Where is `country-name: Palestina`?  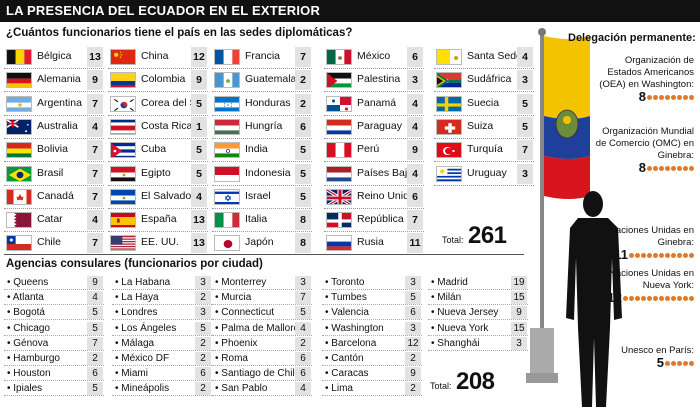
country-name: Palestina is located at coordinates (379, 79).